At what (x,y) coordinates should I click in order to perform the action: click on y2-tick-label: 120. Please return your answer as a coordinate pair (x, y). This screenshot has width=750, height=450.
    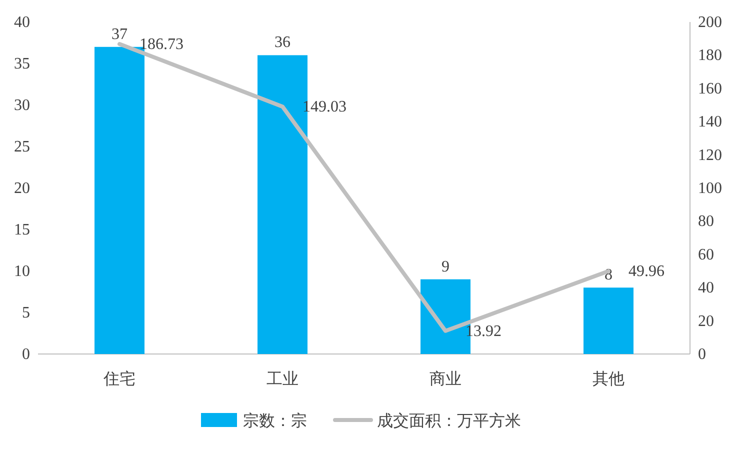
    Looking at the image, I should click on (710, 155).